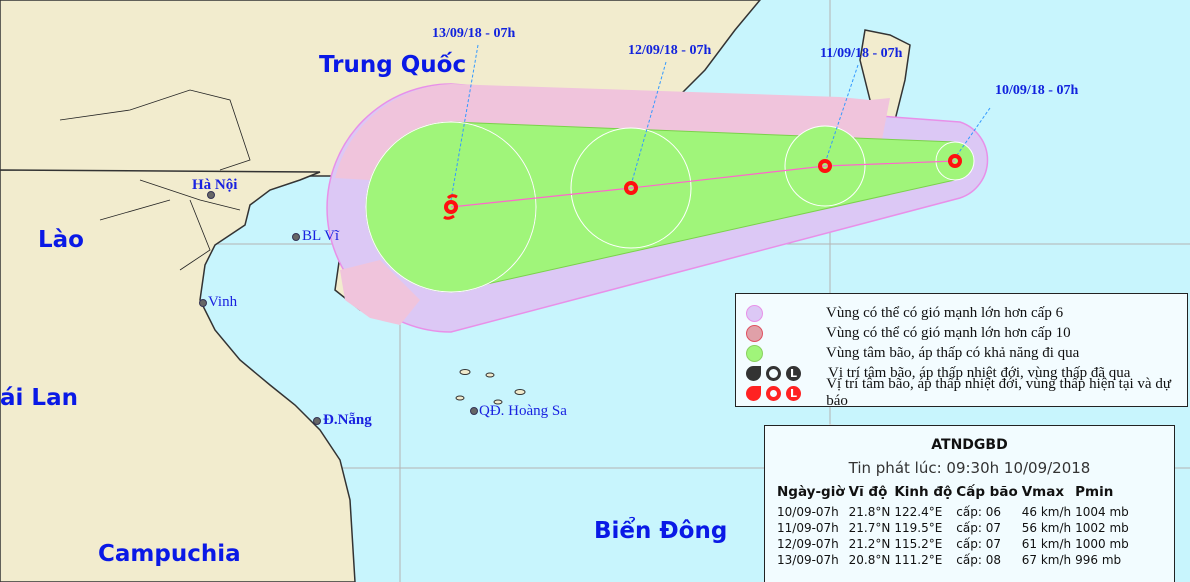 This screenshot has height=582, width=1190. I want to click on black-storm-icons: L, so click(781, 373).